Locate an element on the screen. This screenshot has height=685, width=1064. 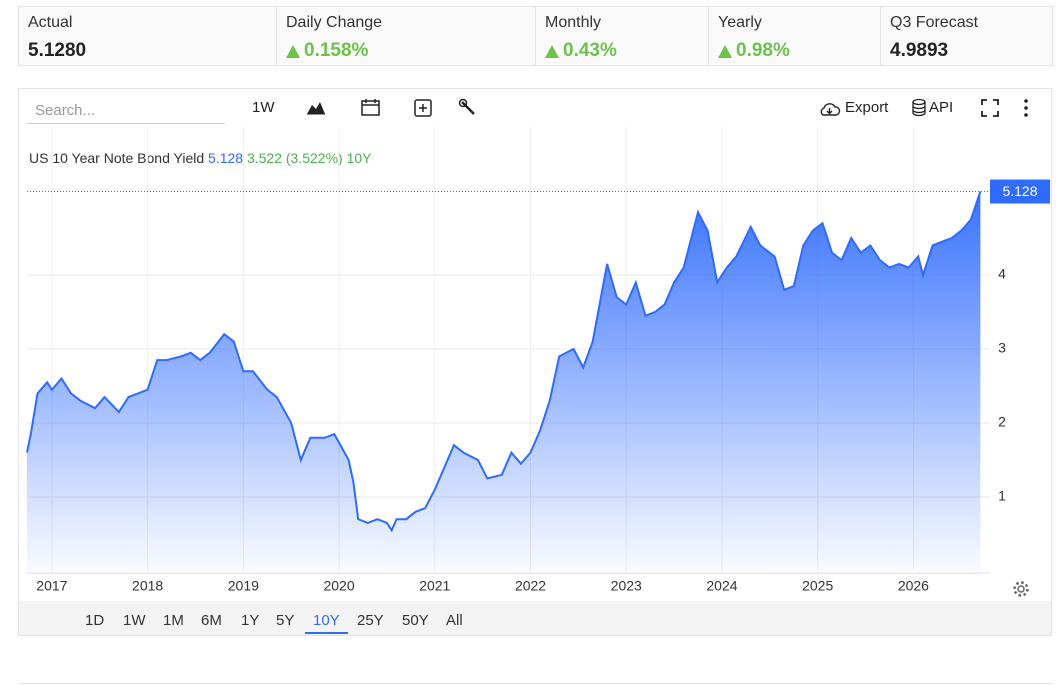
y-tick-label: 4 is located at coordinates (1002, 274).